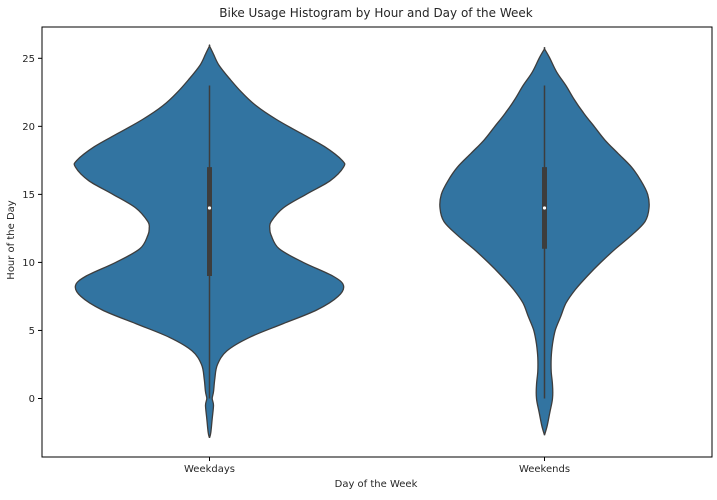  What do you see at coordinates (376, 484) in the screenshot?
I see `x-axis-label: Day of the Week` at bounding box center [376, 484].